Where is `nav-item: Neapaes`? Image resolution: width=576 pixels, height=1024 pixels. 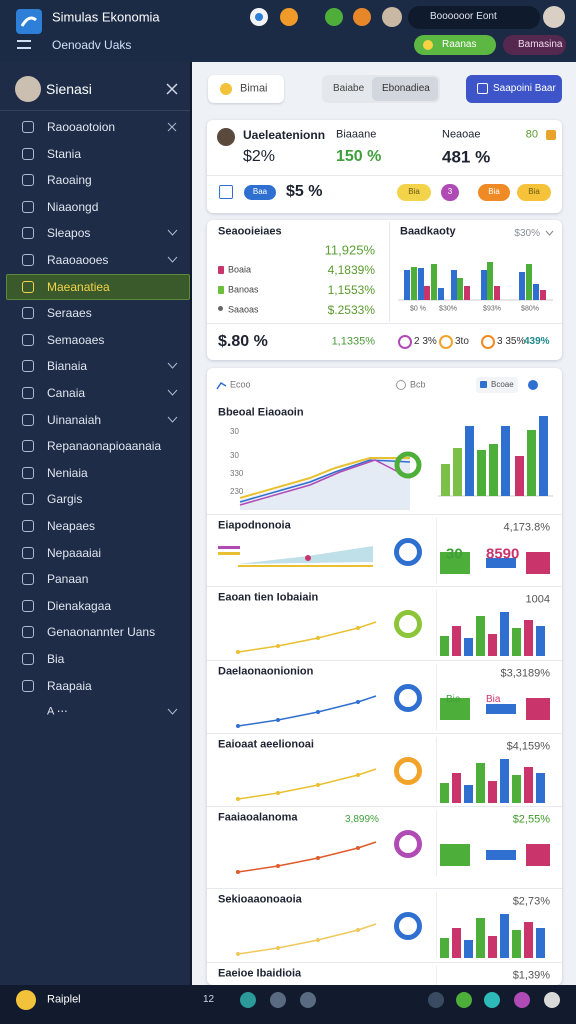
nav-item: Neapaes is located at coordinates (71, 526).